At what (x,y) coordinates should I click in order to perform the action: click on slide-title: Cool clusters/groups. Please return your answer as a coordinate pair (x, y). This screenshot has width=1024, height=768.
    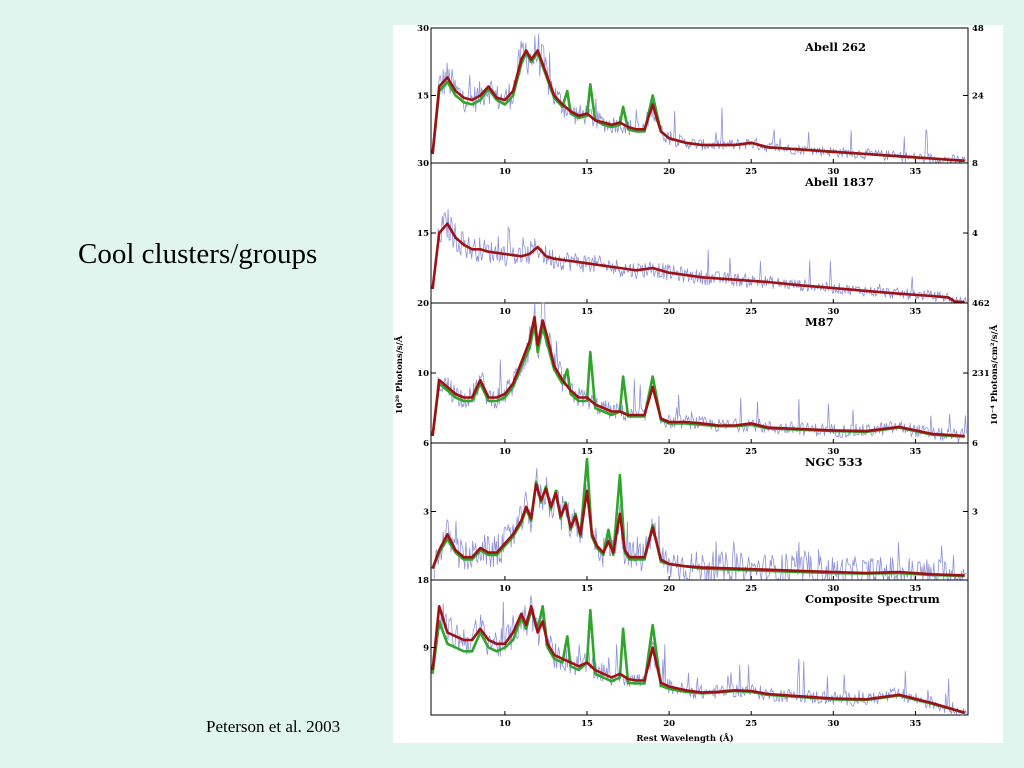
    Looking at the image, I should click on (198, 254).